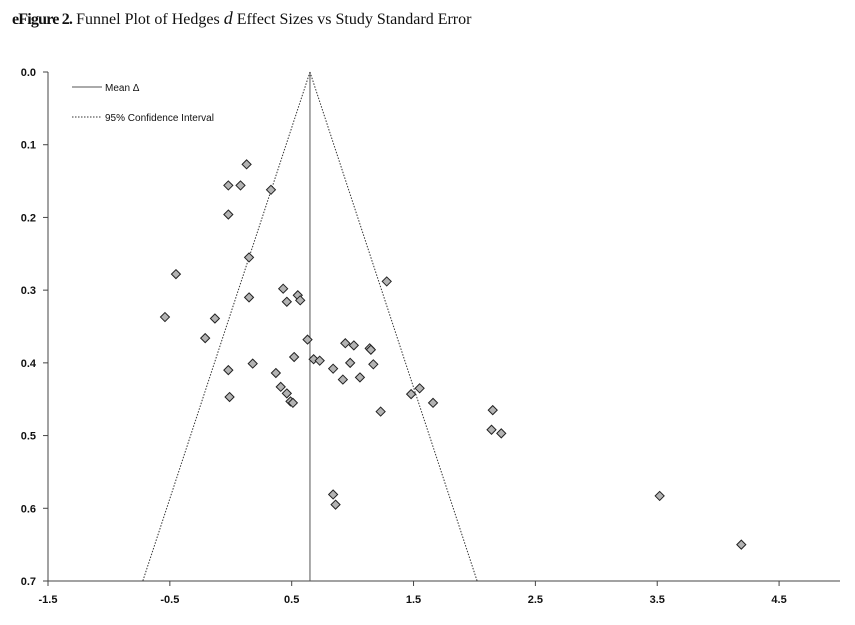 Image resolution: width=855 pixels, height=625 pixels. Describe the element at coordinates (28, 291) in the screenshot. I see `y-tick-label: 0.3` at that location.